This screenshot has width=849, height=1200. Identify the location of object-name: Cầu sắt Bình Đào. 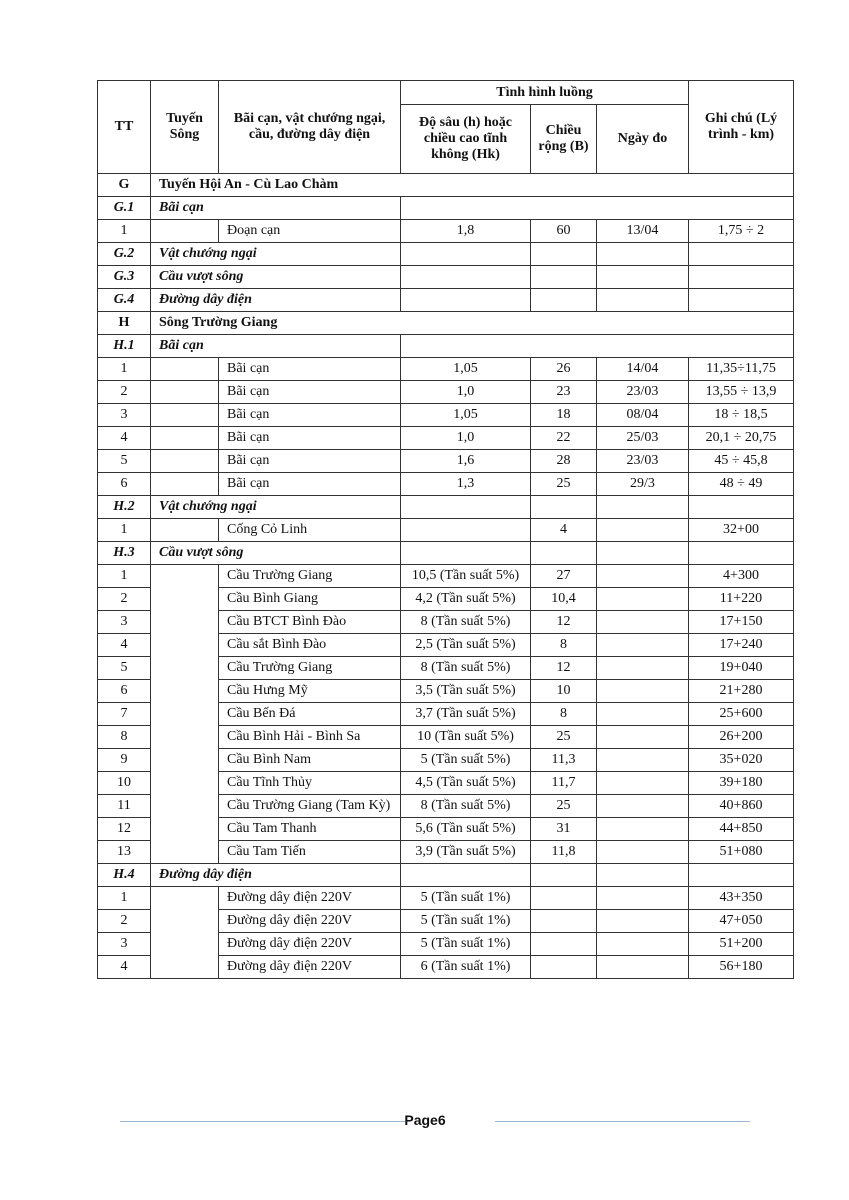
(309, 645).